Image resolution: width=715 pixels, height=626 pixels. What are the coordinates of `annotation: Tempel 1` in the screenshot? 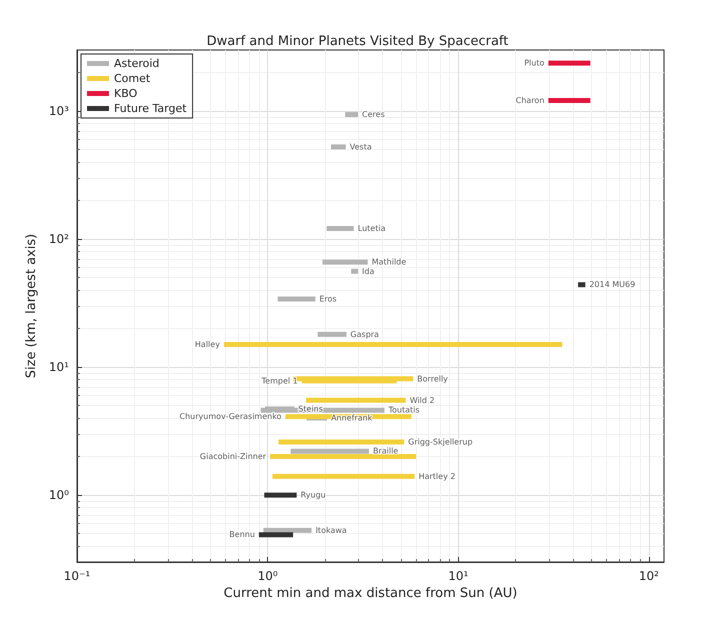 It's located at (279, 381).